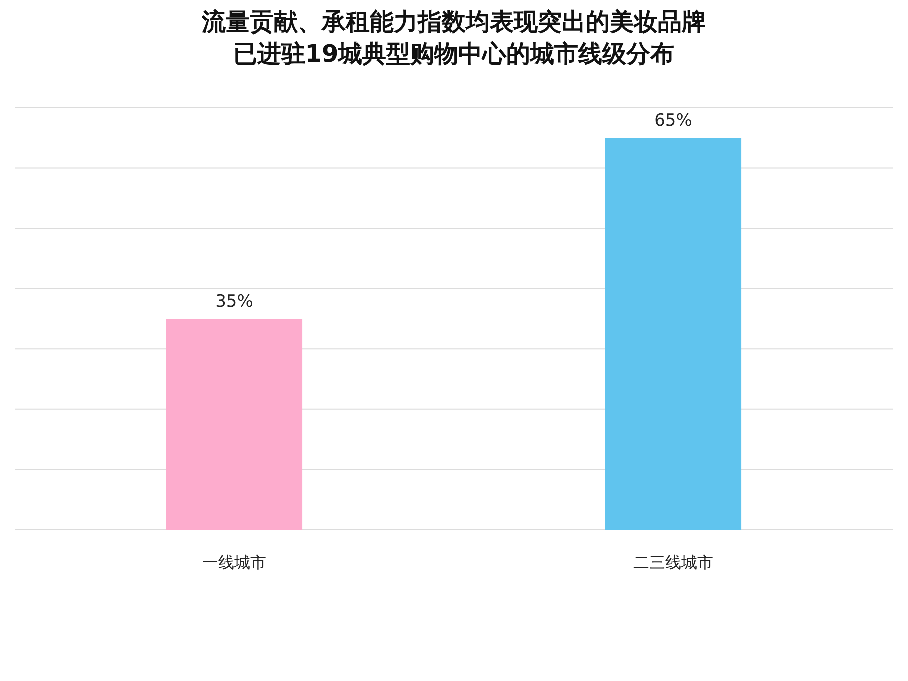 The image size is (908, 681). I want to click on data-label: 35%, so click(235, 302).